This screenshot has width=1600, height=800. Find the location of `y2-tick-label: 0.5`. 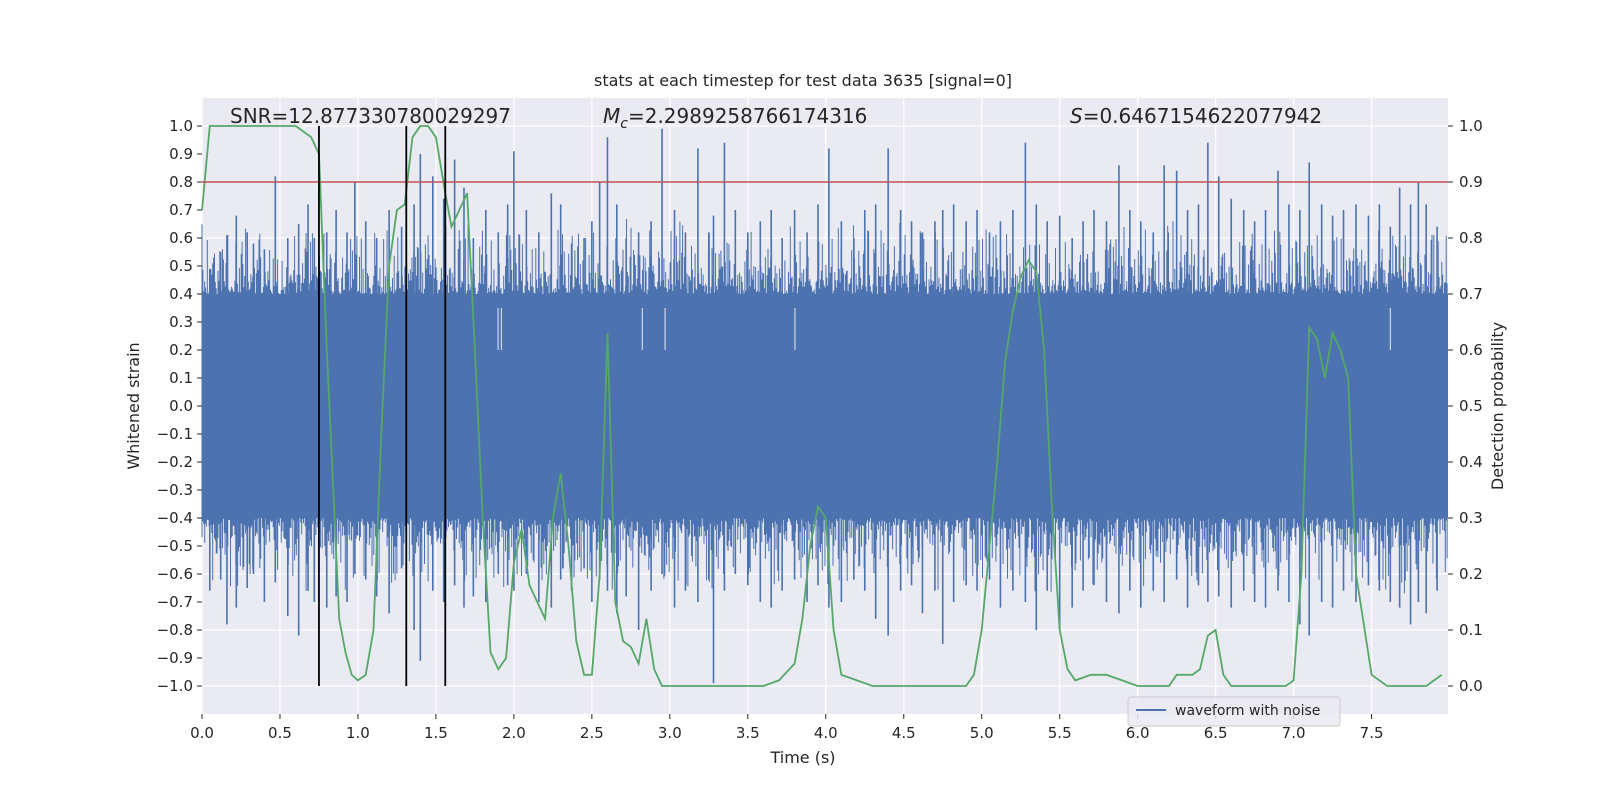

y2-tick-label: 0.5 is located at coordinates (1471, 406).